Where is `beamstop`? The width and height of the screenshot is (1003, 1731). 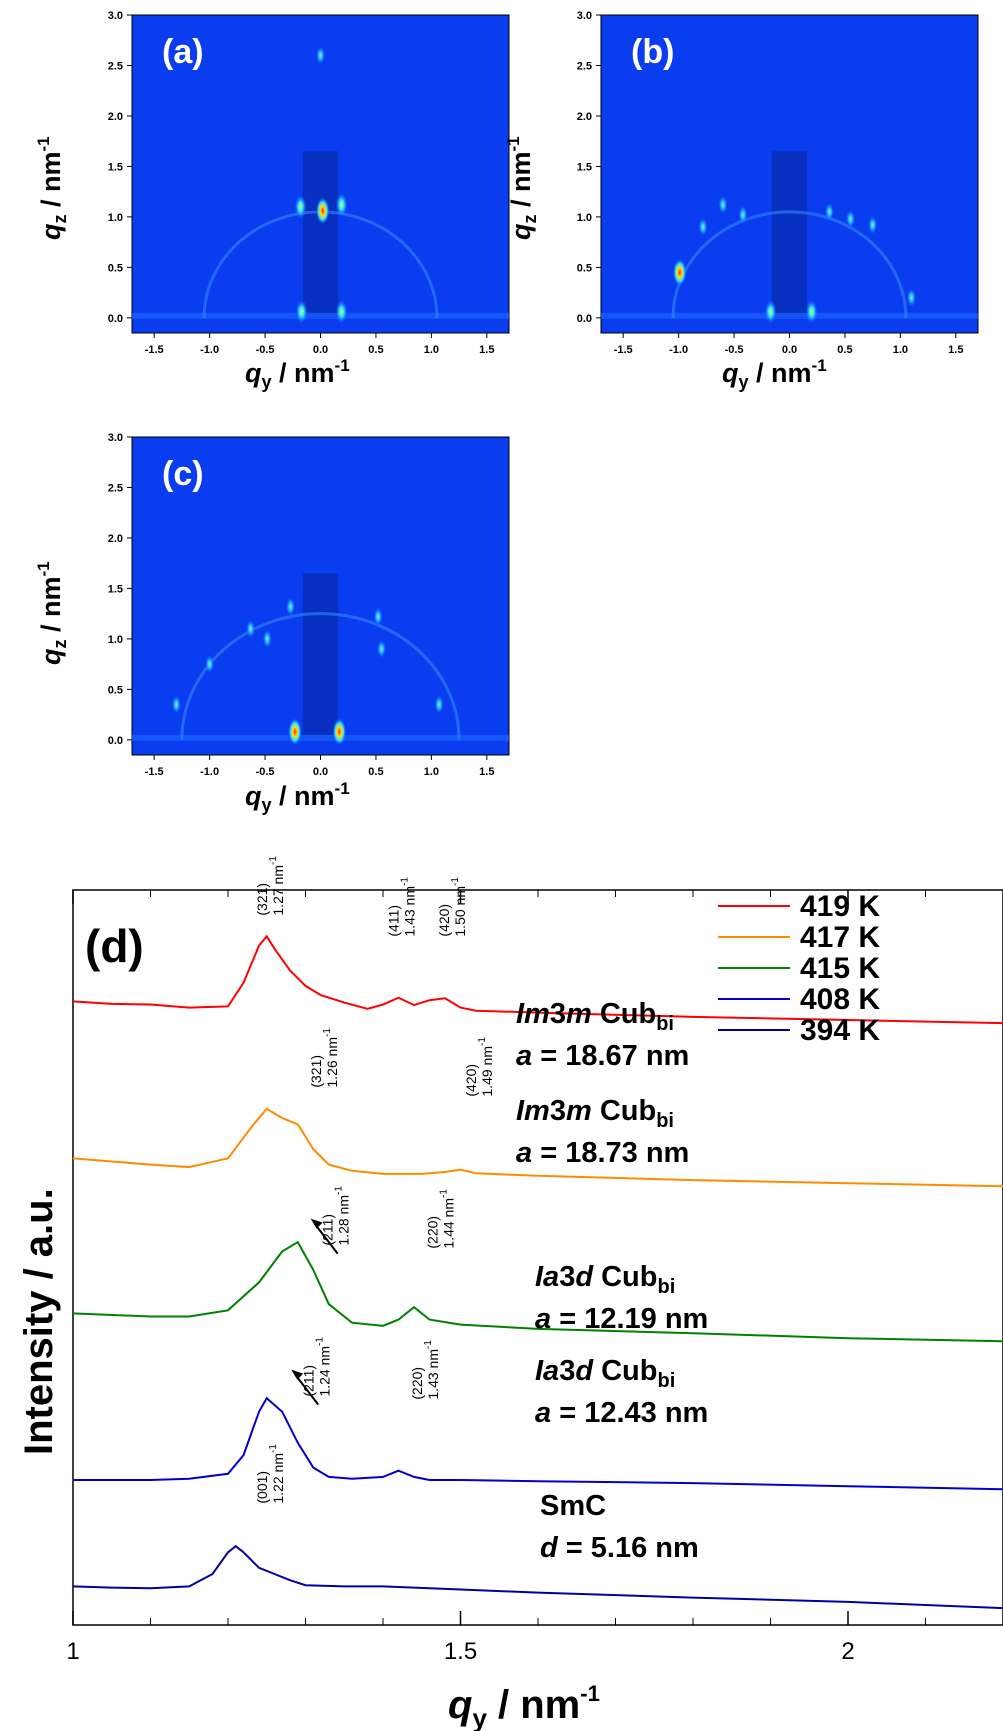 beamstop is located at coordinates (320, 234).